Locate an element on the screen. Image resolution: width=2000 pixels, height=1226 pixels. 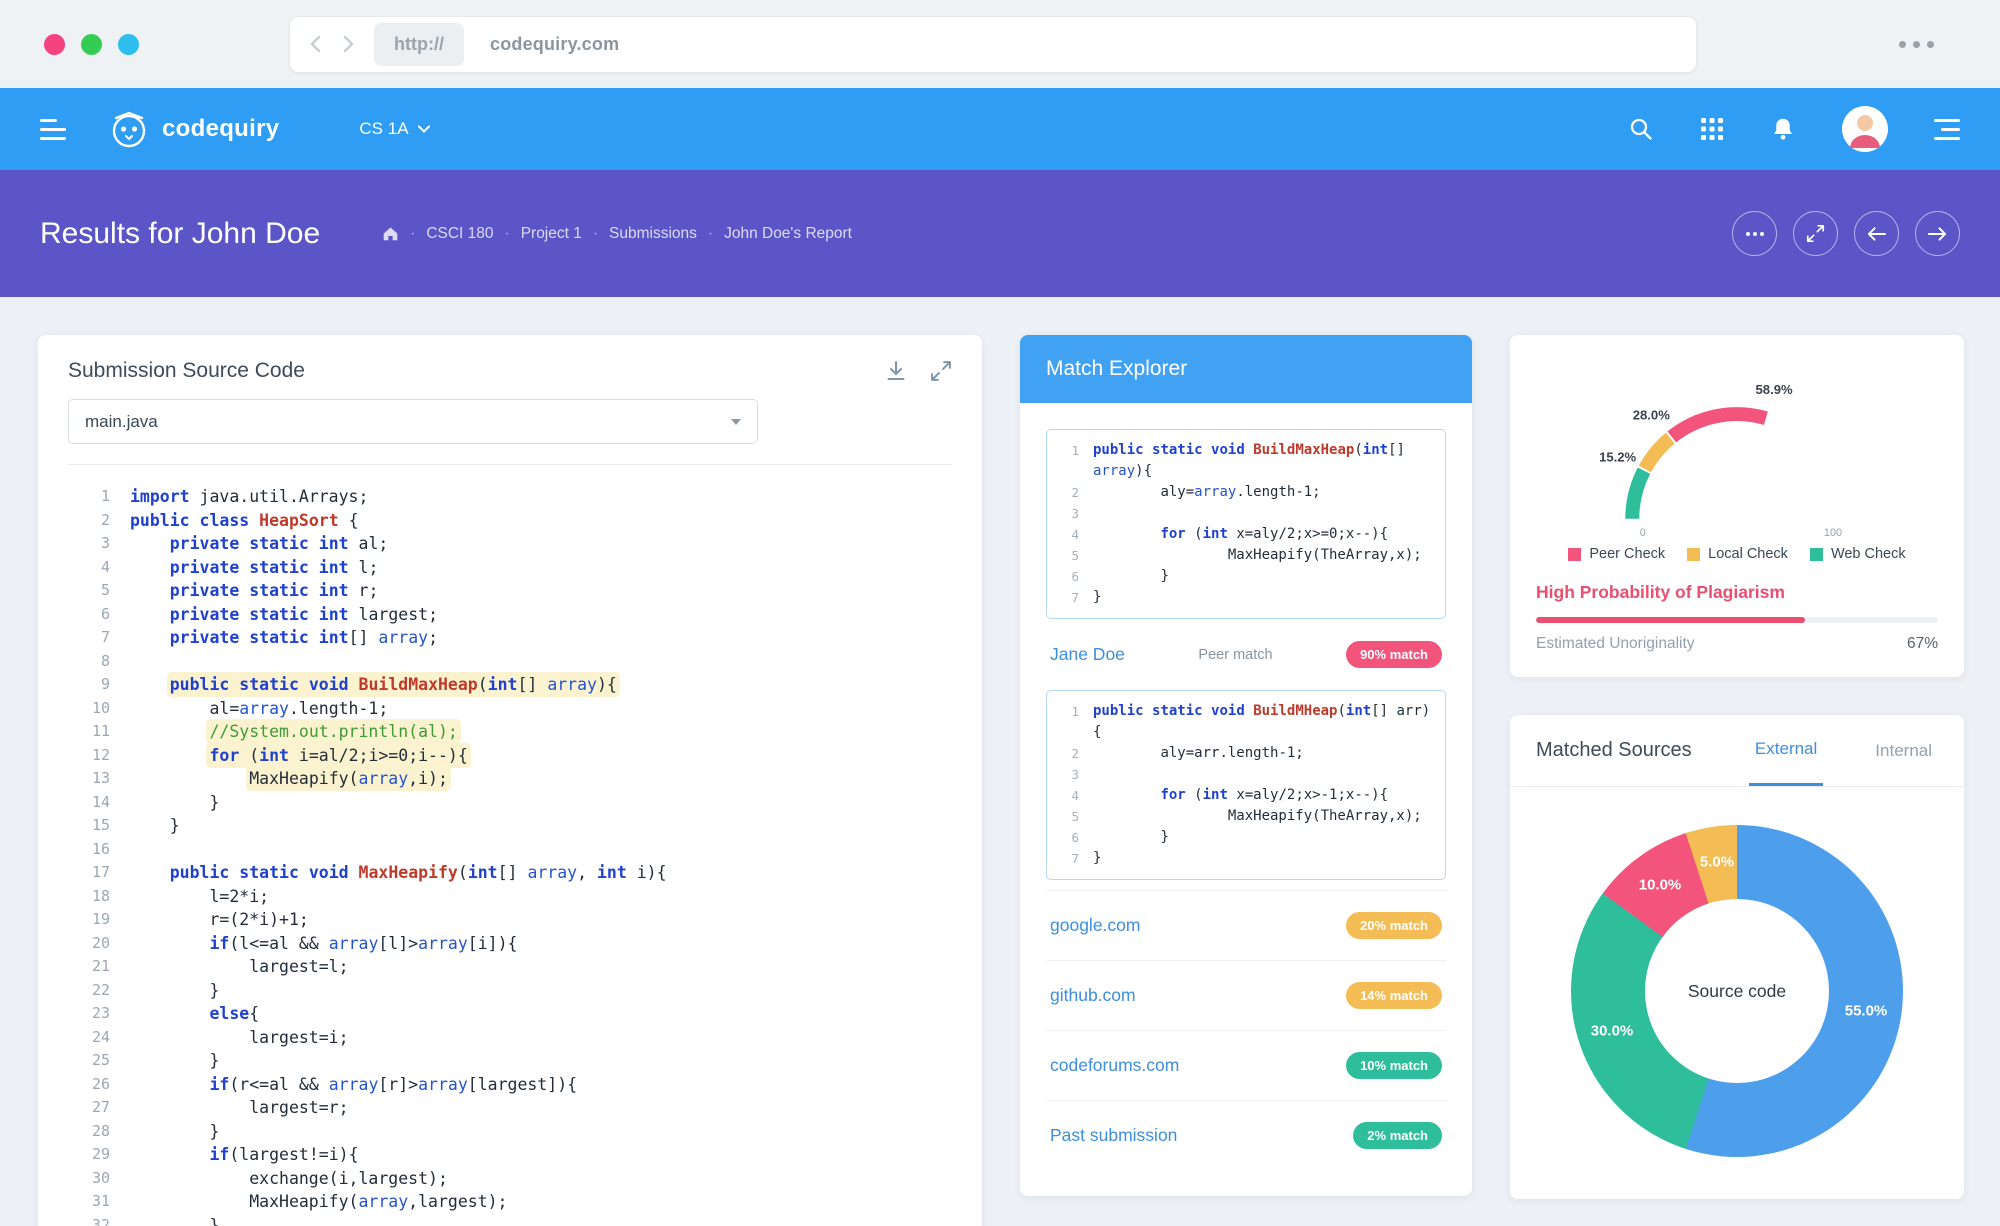
url-domain: codequiry.com is located at coordinates (554, 43).